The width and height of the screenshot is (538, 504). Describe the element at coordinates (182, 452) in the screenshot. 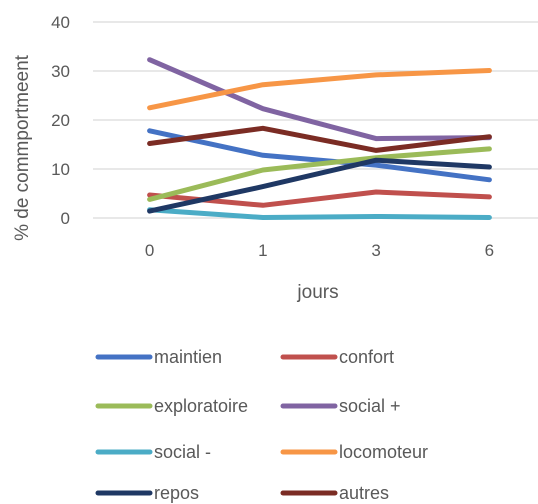

I see `legend-label: social -` at that location.